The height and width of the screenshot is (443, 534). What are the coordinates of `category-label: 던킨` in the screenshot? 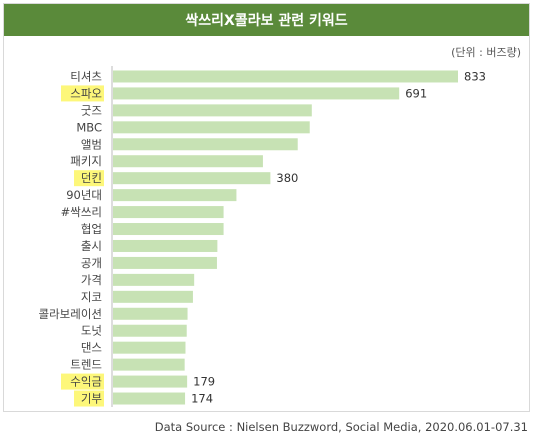 It's located at (91, 178).